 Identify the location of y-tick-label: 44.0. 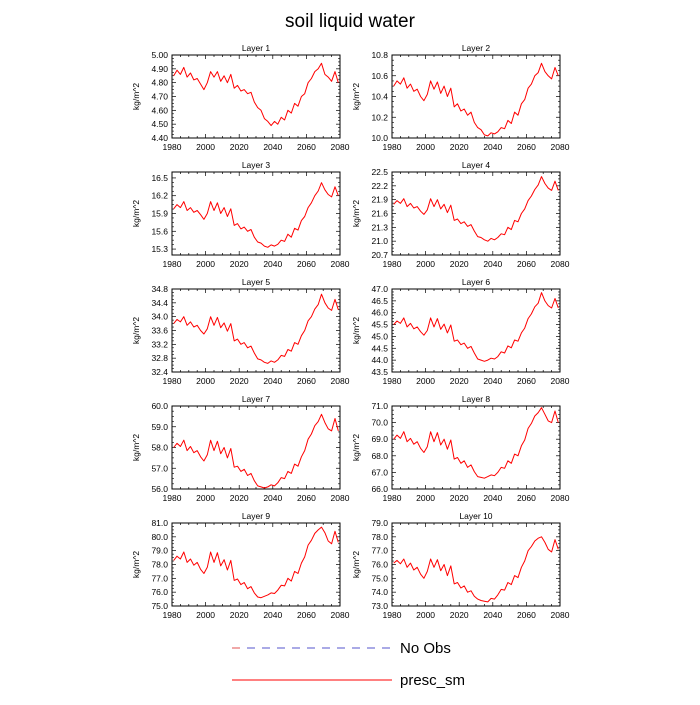
(379, 360).